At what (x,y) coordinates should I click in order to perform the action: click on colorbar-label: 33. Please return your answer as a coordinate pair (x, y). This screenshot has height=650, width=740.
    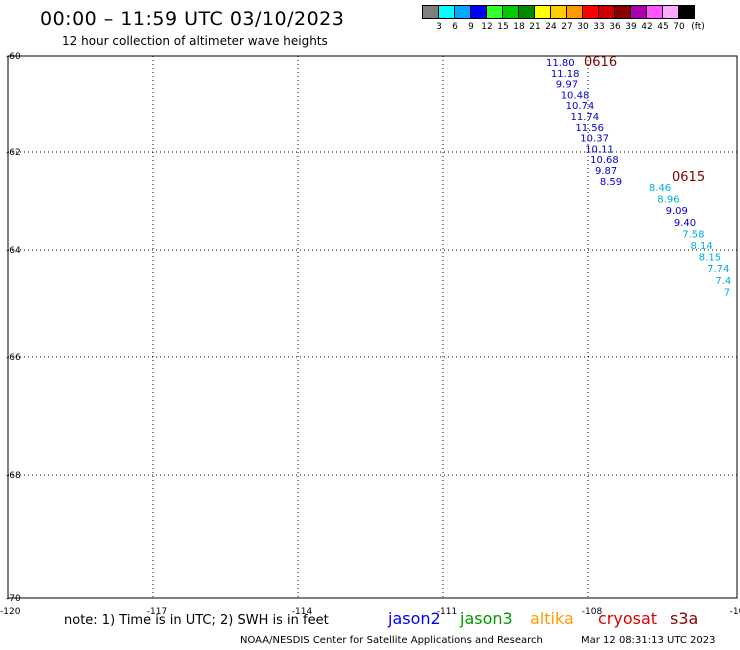
    Looking at the image, I should click on (599, 27).